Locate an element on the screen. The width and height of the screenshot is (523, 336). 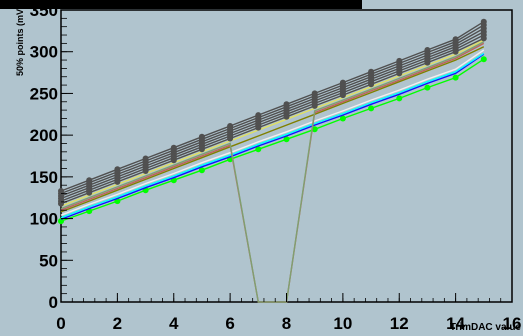
y-tick-label-300: 300 is located at coordinates (44, 52).